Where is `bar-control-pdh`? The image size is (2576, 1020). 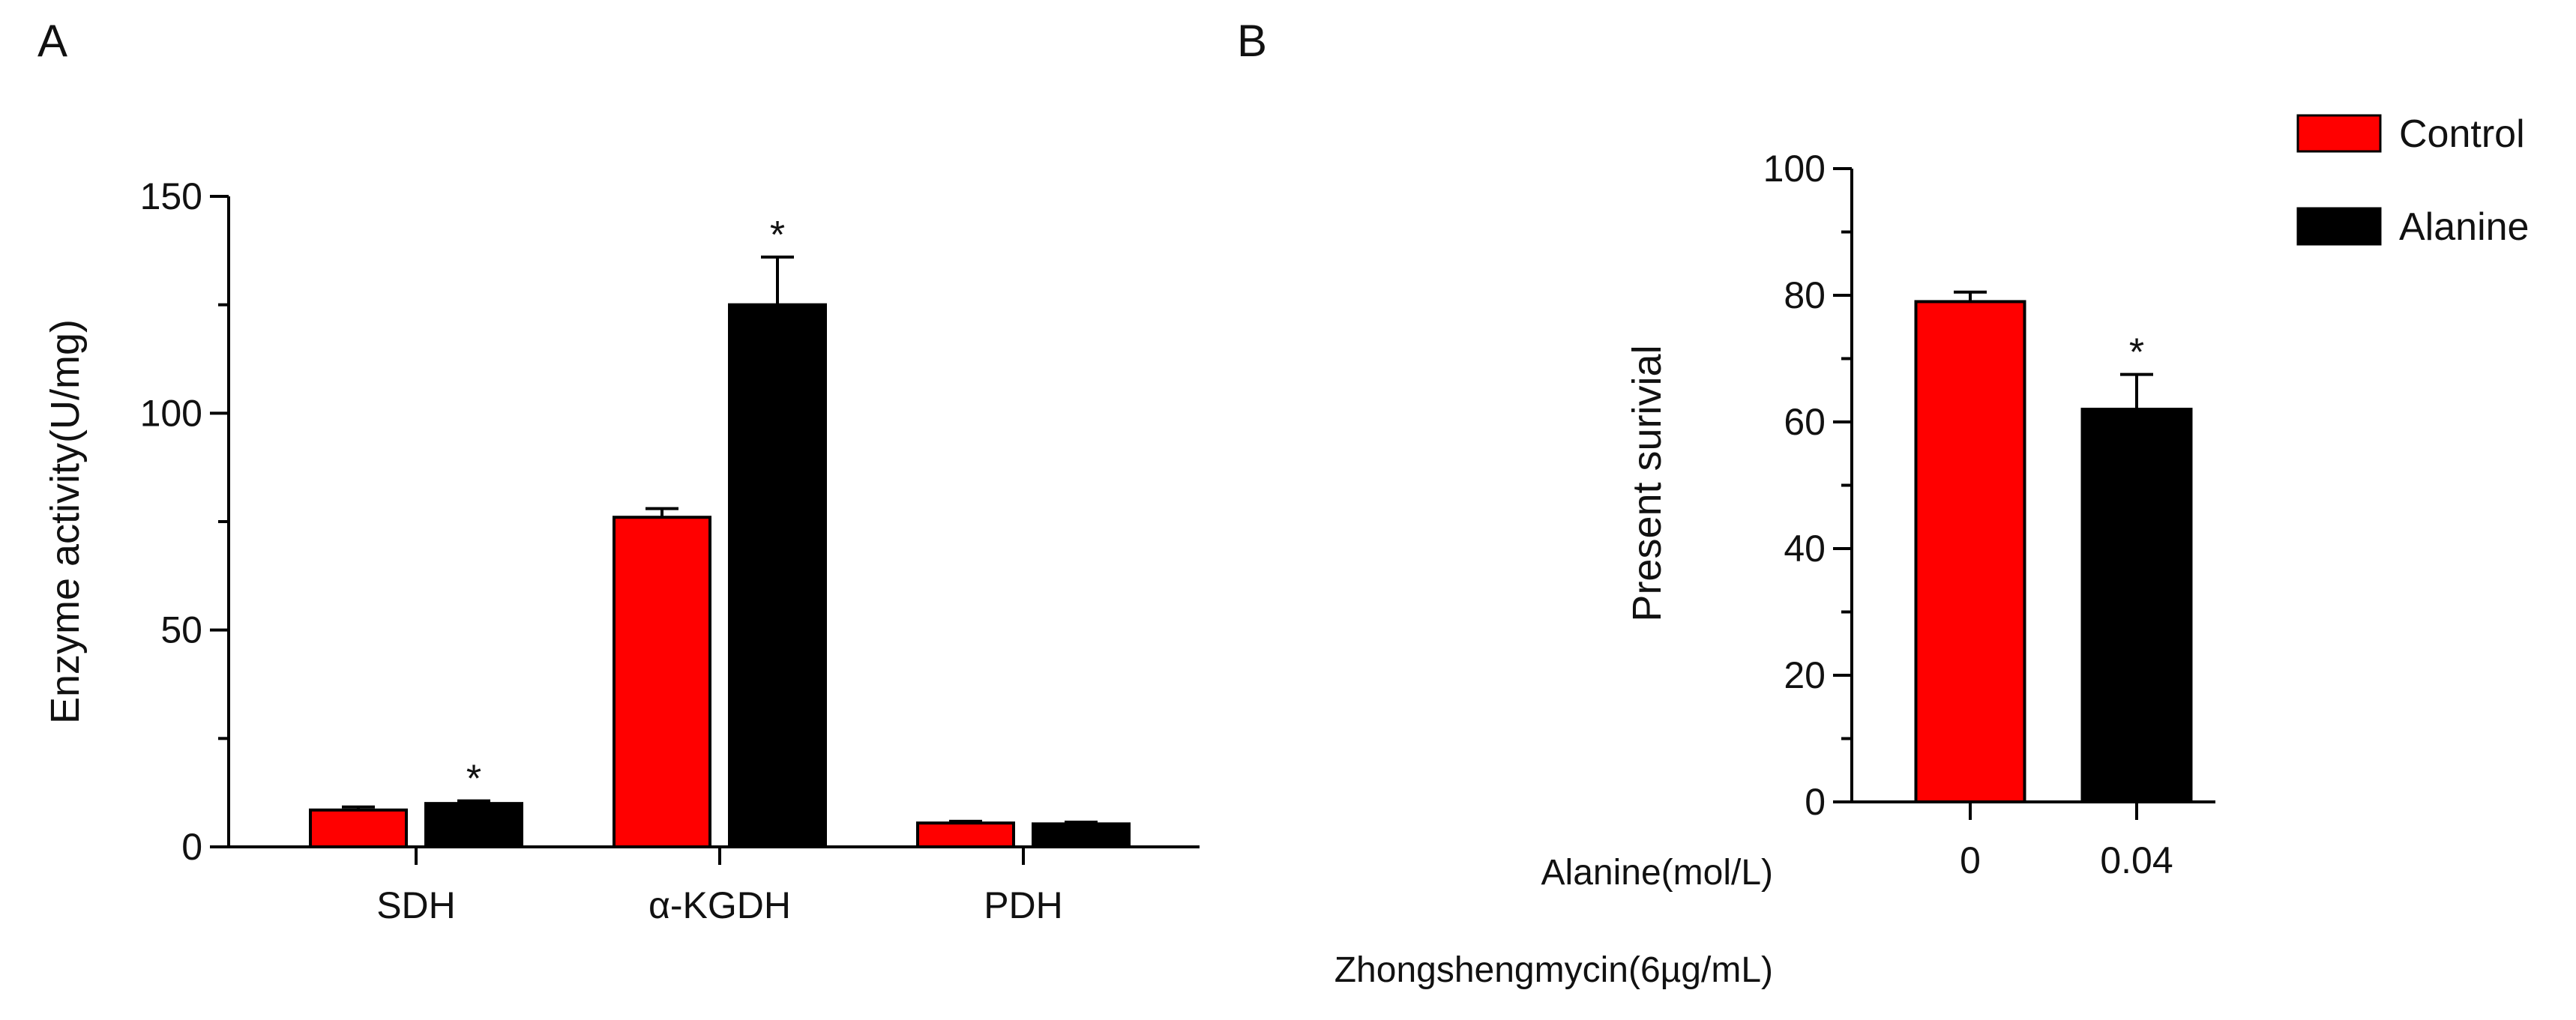 bar-control-pdh is located at coordinates (965, 835).